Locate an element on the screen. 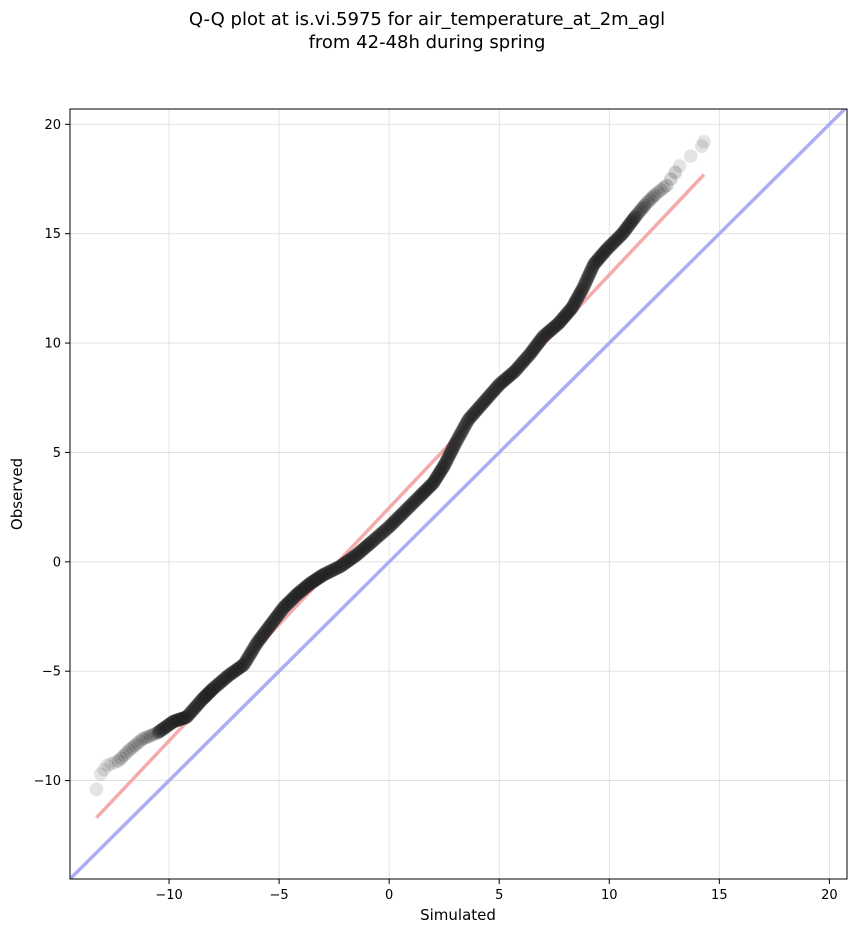 This screenshot has width=854, height=934. y-tick-label: 20 is located at coordinates (52, 125).